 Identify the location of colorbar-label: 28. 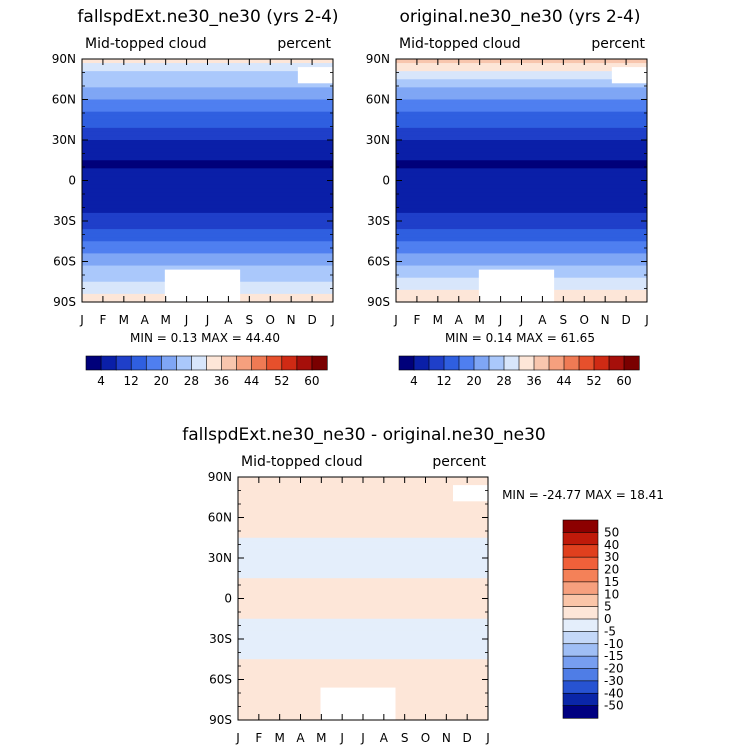
(503, 381).